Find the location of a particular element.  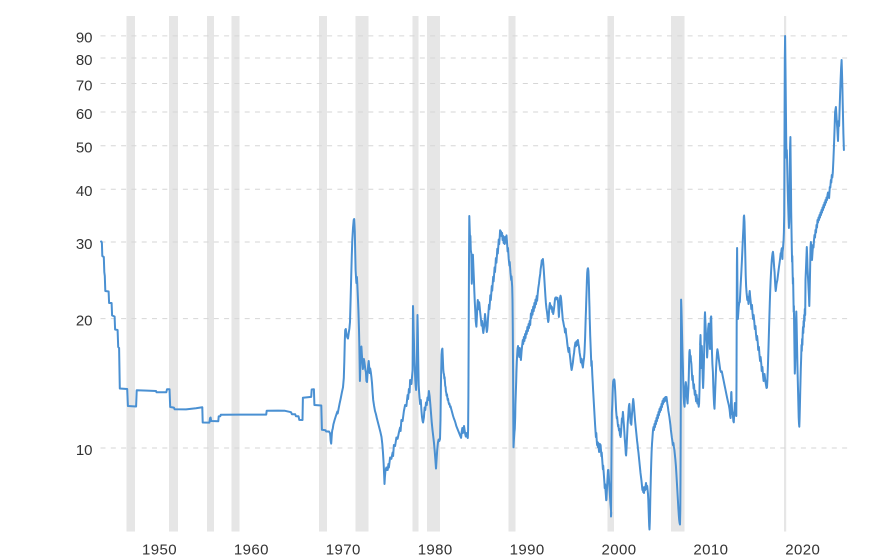

svg-text: 1950 is located at coordinates (159, 549).